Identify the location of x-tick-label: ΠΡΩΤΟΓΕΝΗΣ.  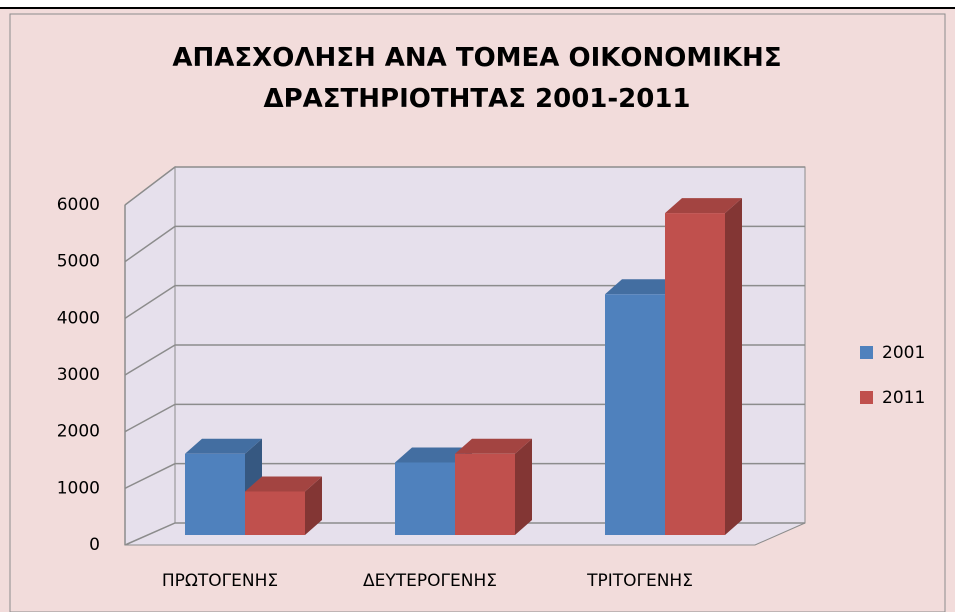
(220, 581).